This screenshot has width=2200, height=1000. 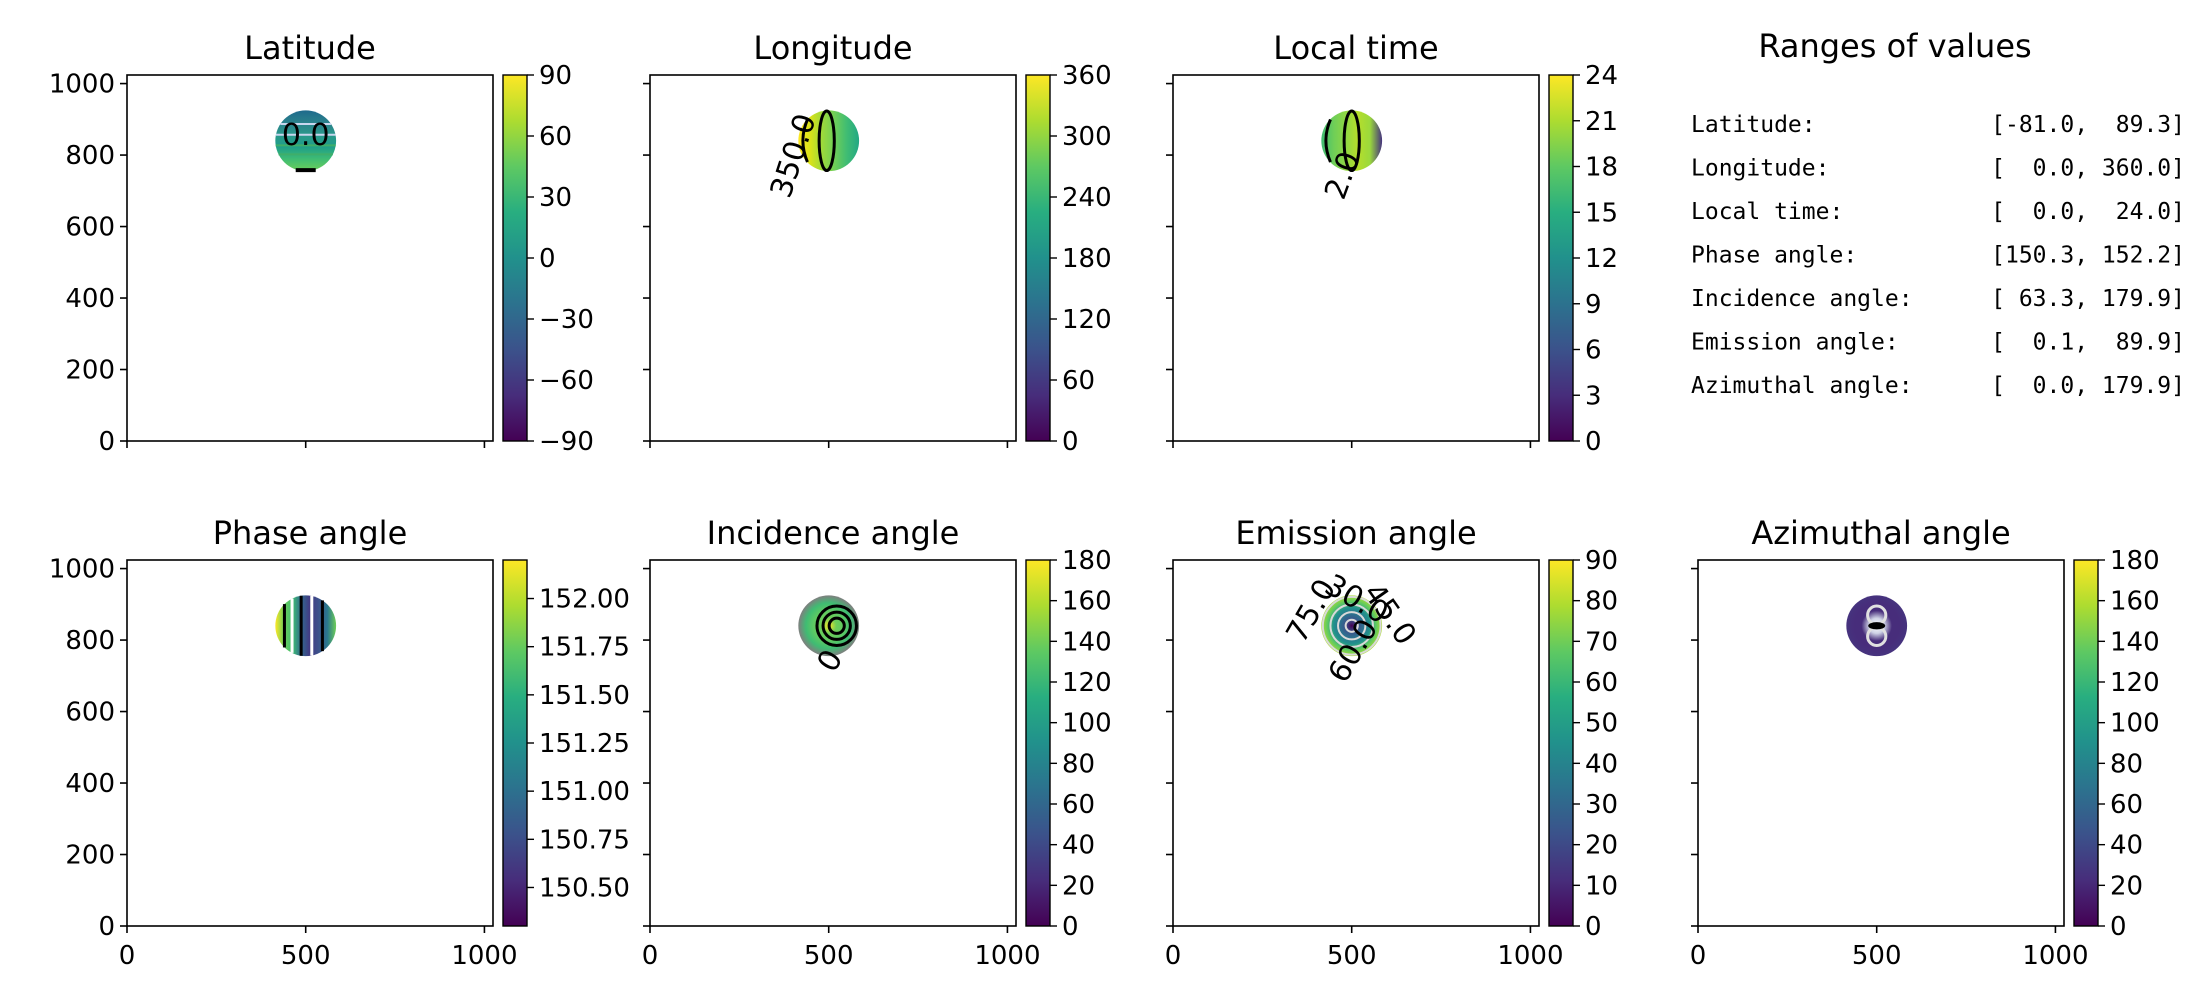 I want to click on latitude-disk, so click(x=306, y=141).